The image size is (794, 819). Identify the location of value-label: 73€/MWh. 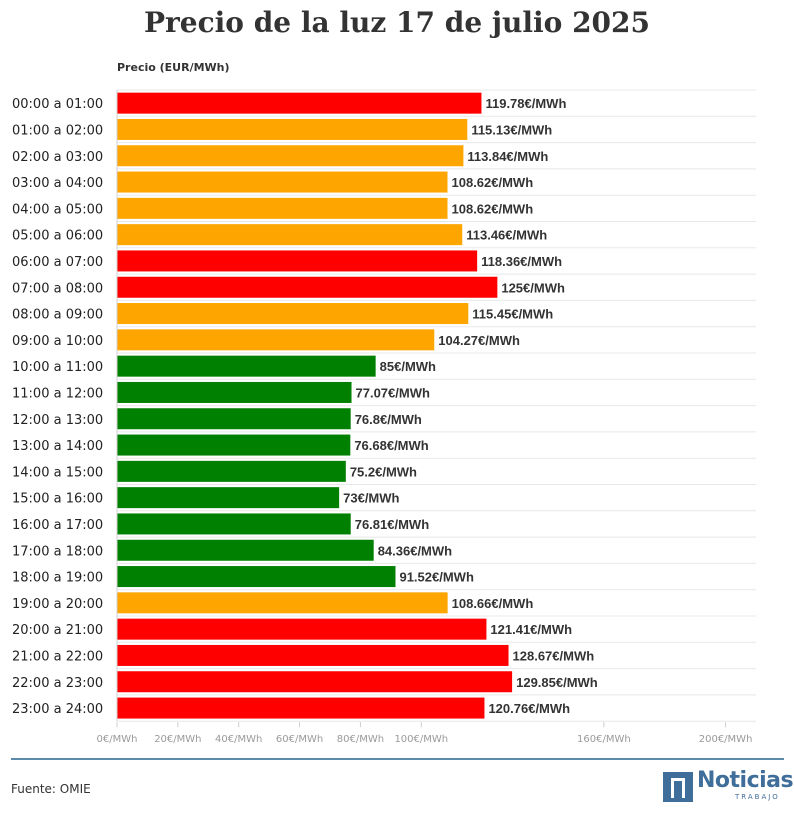
(371, 498).